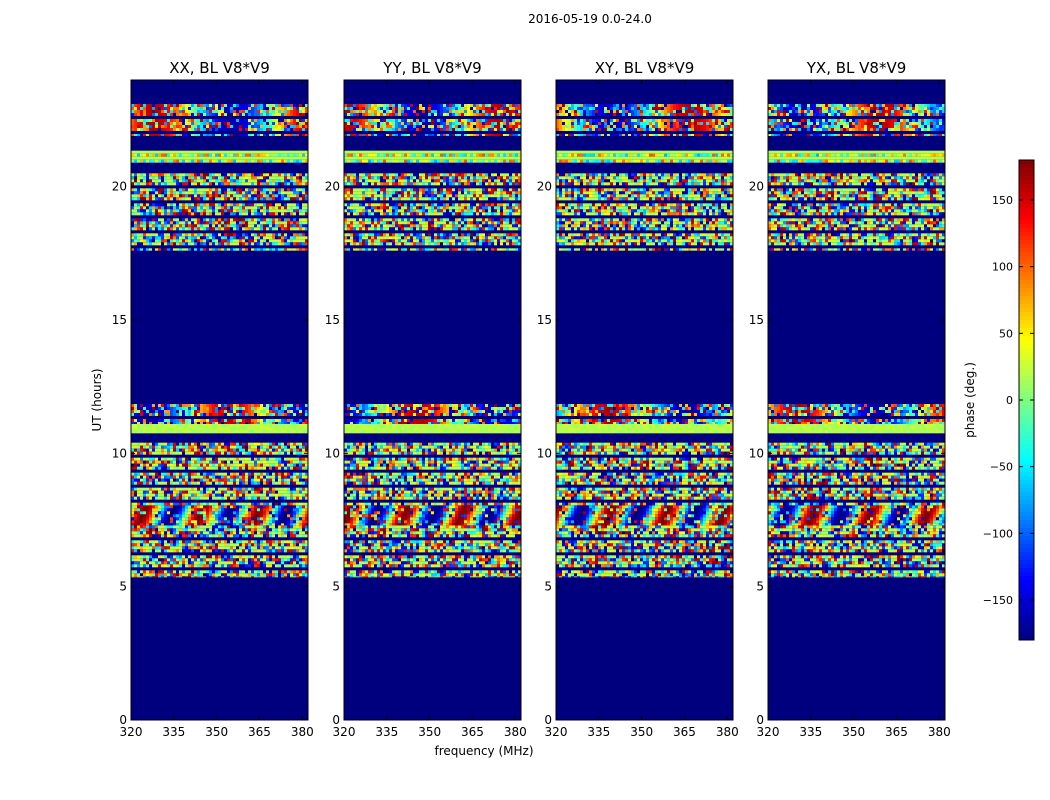 The width and height of the screenshot is (1050, 800). Describe the element at coordinates (216, 732) in the screenshot. I see `x-tick-label: 350` at that location.